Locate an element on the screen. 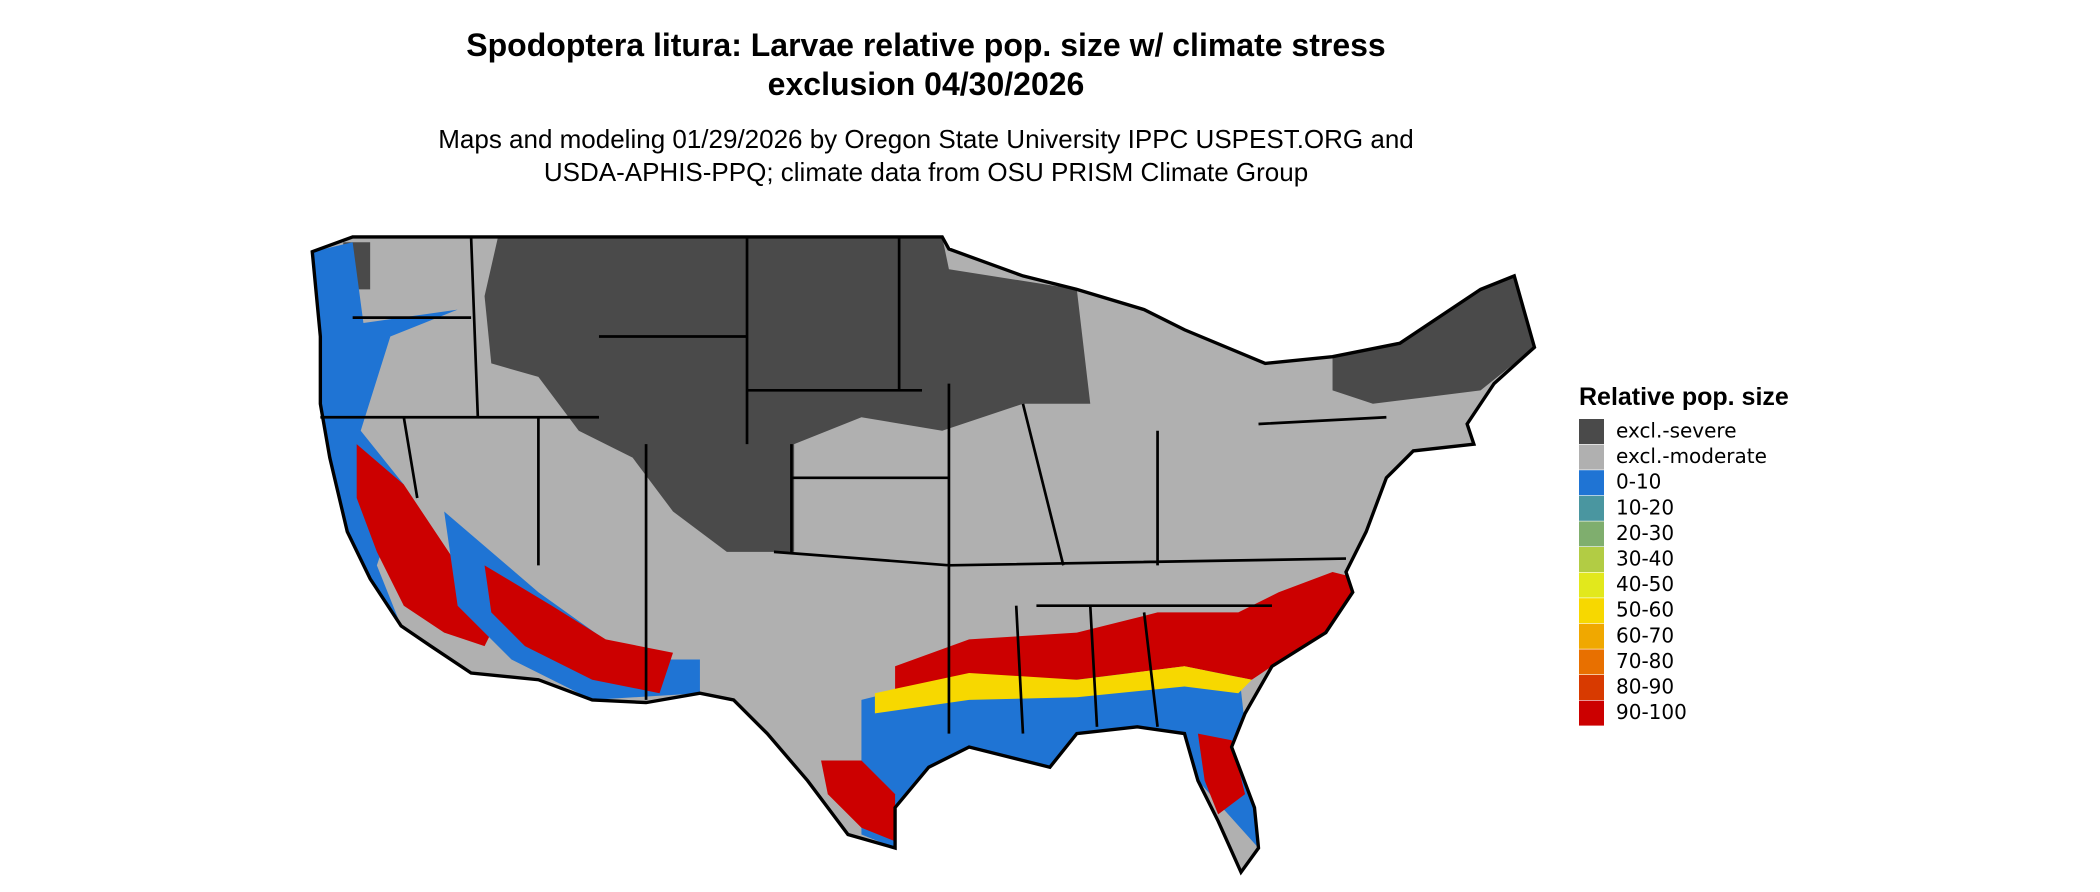  legend-title: Relative pop. size is located at coordinates (1684, 397).